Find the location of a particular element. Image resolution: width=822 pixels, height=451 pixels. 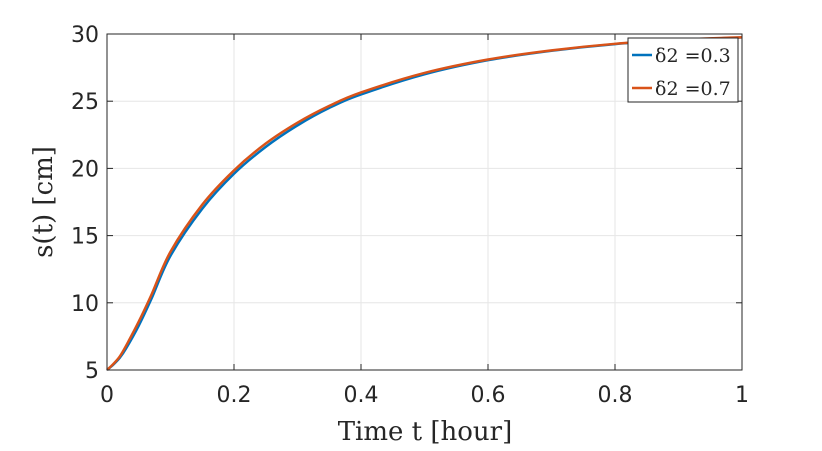

y-tick-label: 5 is located at coordinates (92, 371).